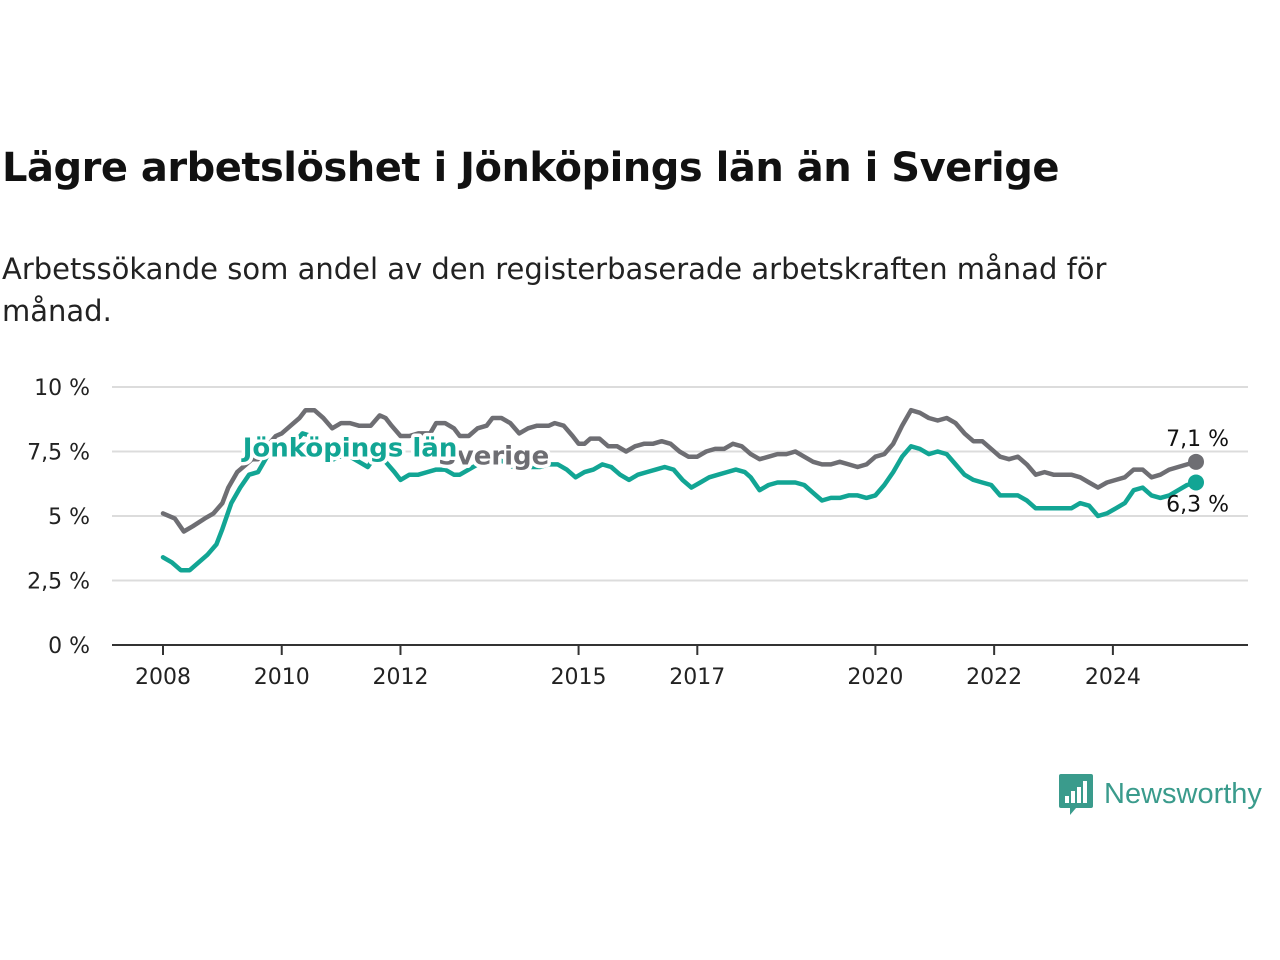 The width and height of the screenshot is (1280, 960). I want to click on x-tick-label: 2010, so click(282, 677).